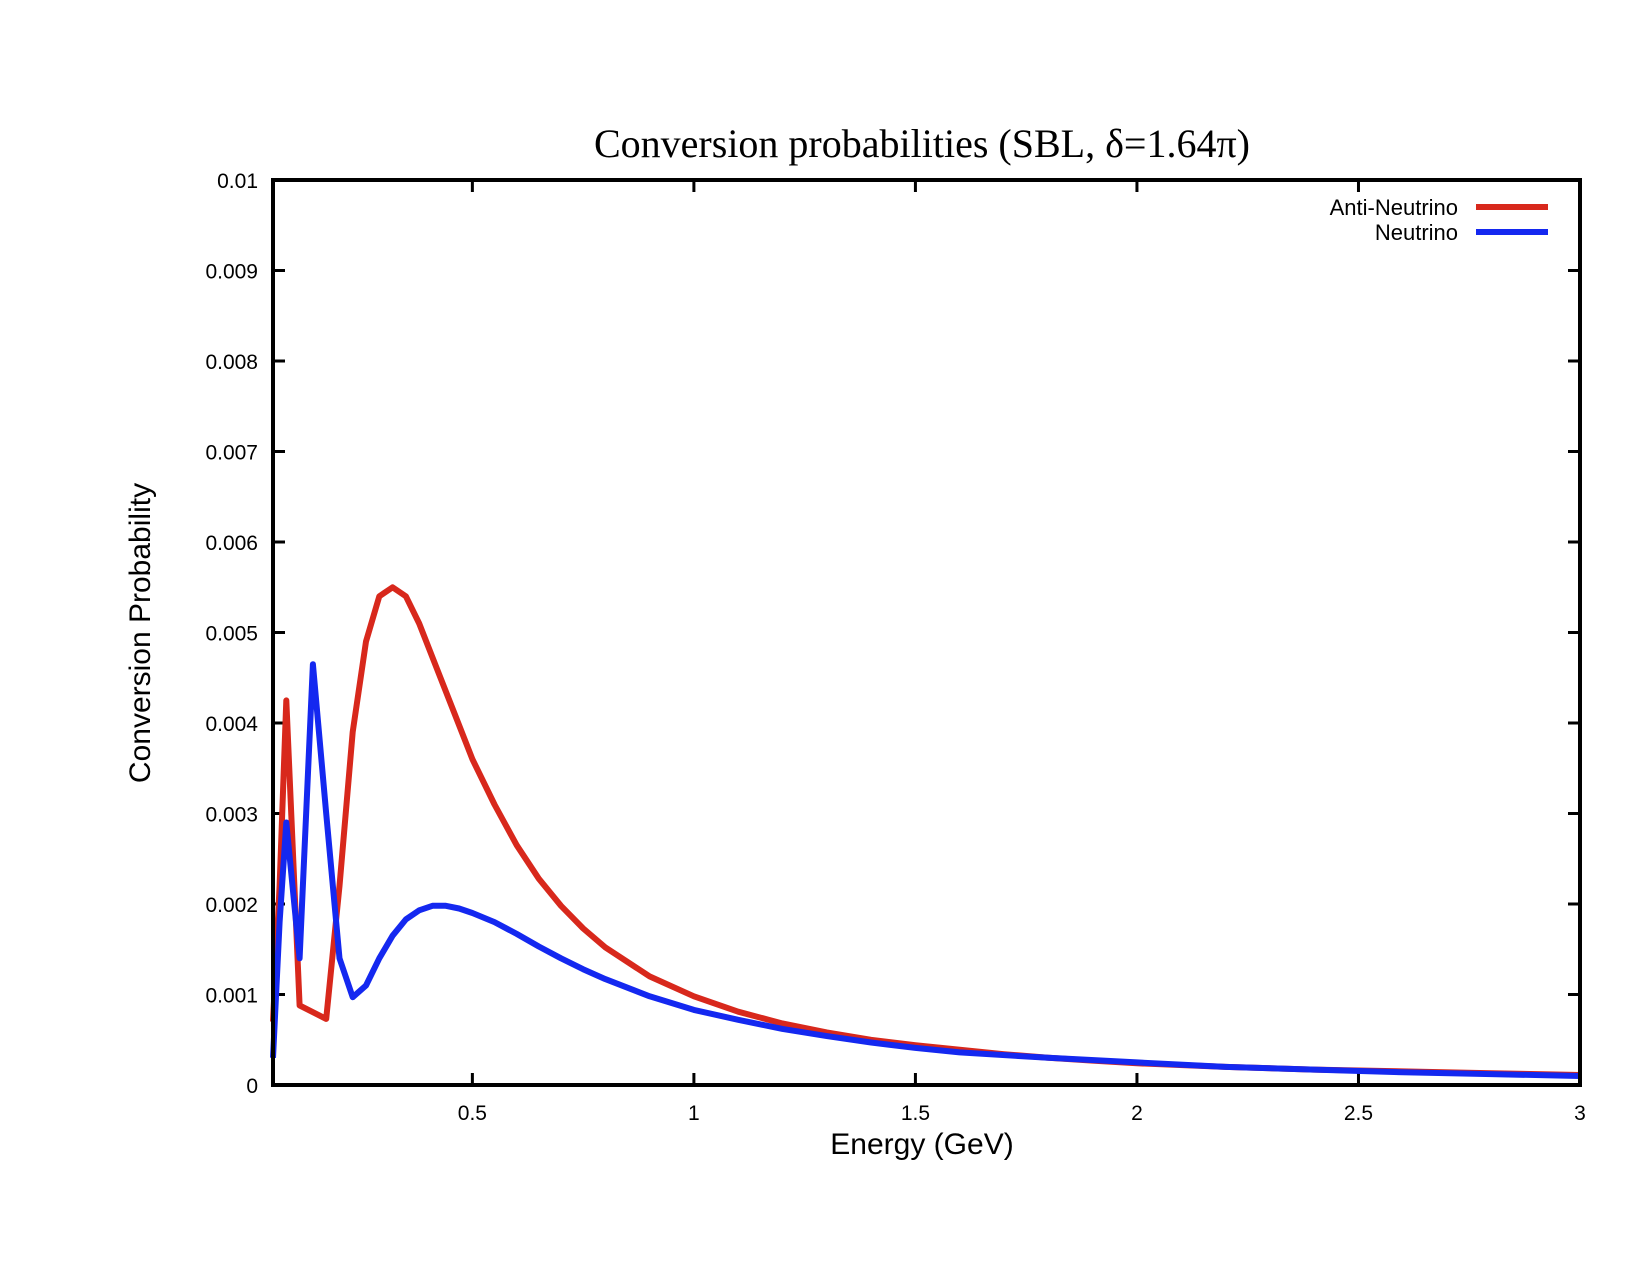 This screenshot has height=1275, width=1651. Describe the element at coordinates (921, 1144) in the screenshot. I see `x-axis-label: Energy (GeV)` at that location.